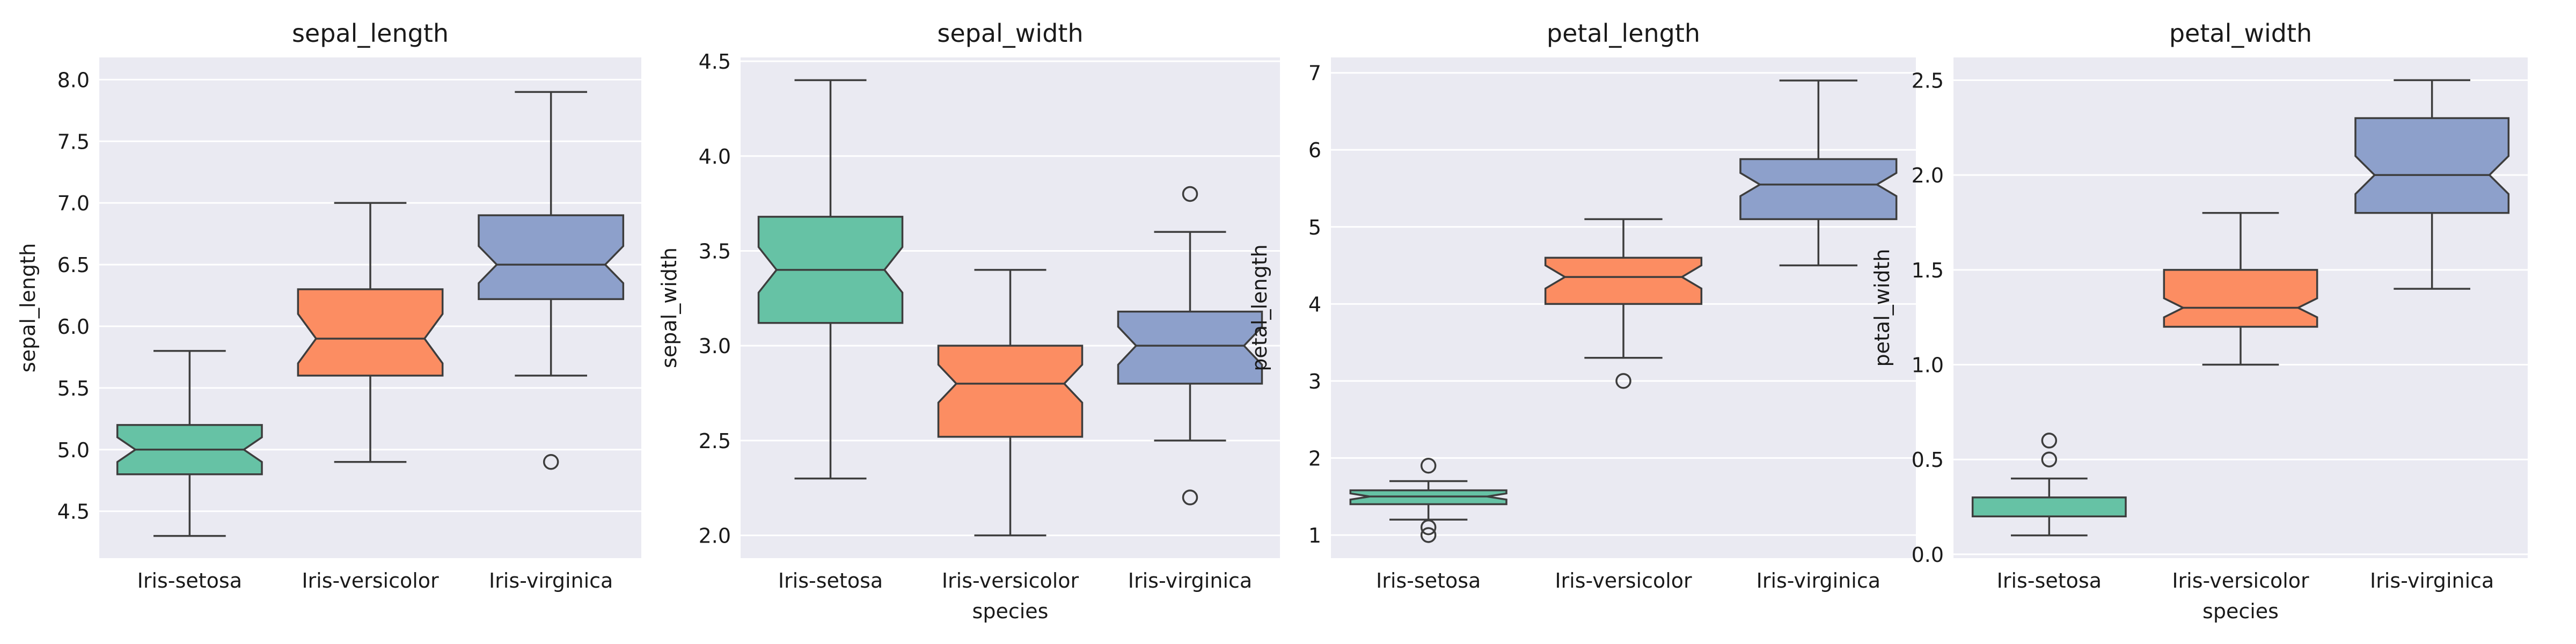 The height and width of the screenshot is (644, 2576). What do you see at coordinates (1314, 381) in the screenshot?
I see `y-tick-label: 3` at bounding box center [1314, 381].